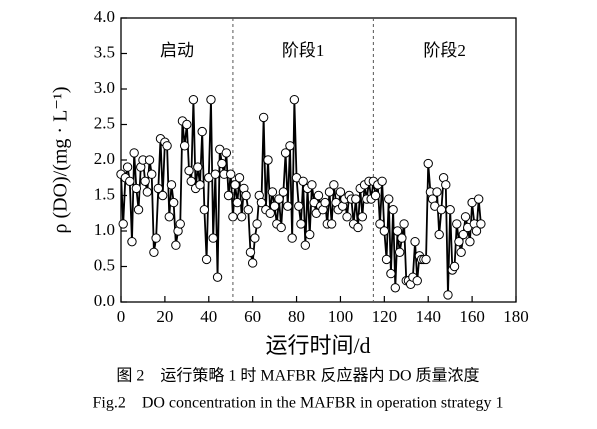 Image resolution: width=597 pixels, height=429 pixels. What do you see at coordinates (104, 193) in the screenshot?
I see `y-tick-label: 1.5` at bounding box center [104, 193].